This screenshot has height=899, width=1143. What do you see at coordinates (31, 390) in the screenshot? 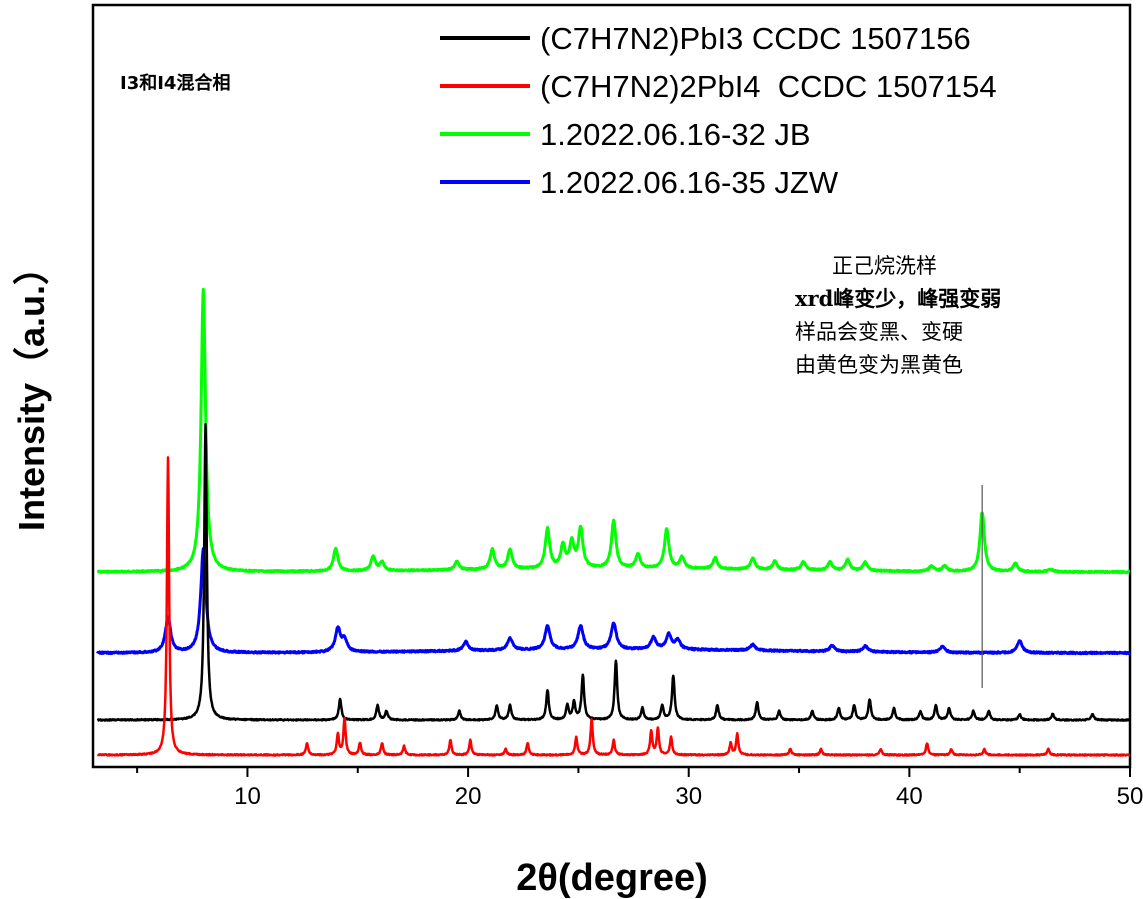
I see `y-axis-title: Intensity（a.u.）` at bounding box center [31, 390].